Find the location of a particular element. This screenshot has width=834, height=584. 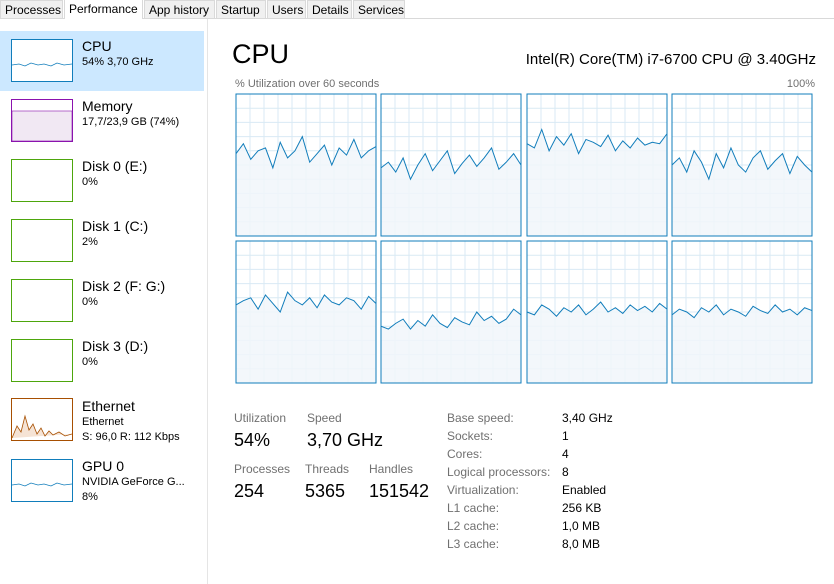

spec-label: Logical processors: is located at coordinates (499, 472).